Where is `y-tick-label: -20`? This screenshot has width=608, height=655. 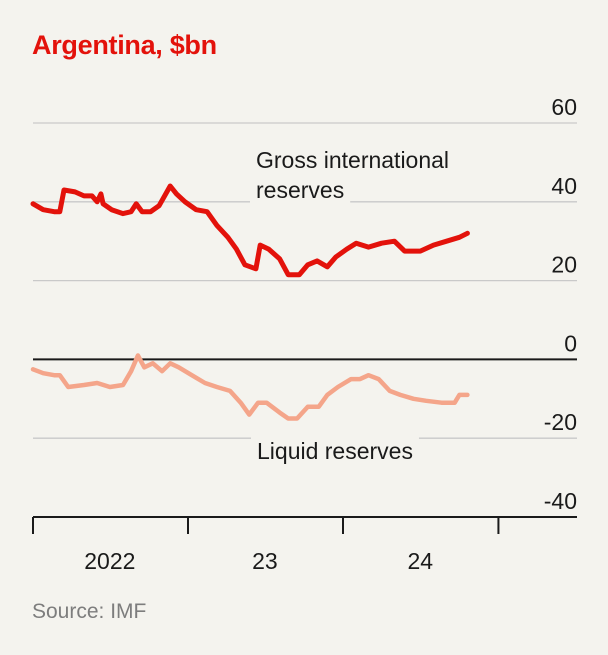
y-tick-label: -20 is located at coordinates (560, 422).